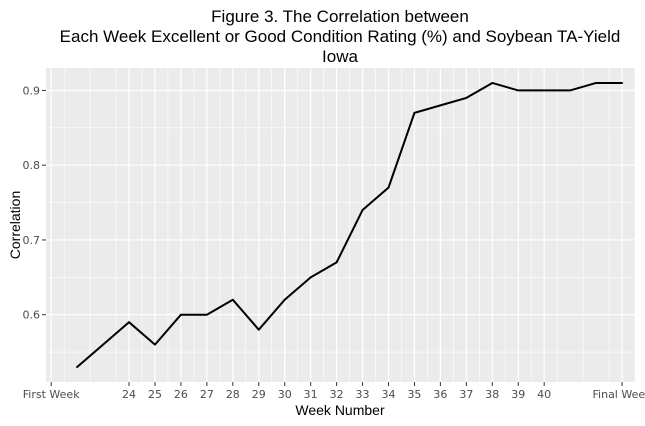 This screenshot has height=426, width=645. Describe the element at coordinates (259, 394) in the screenshot. I see `x-tick-label: 29` at that location.